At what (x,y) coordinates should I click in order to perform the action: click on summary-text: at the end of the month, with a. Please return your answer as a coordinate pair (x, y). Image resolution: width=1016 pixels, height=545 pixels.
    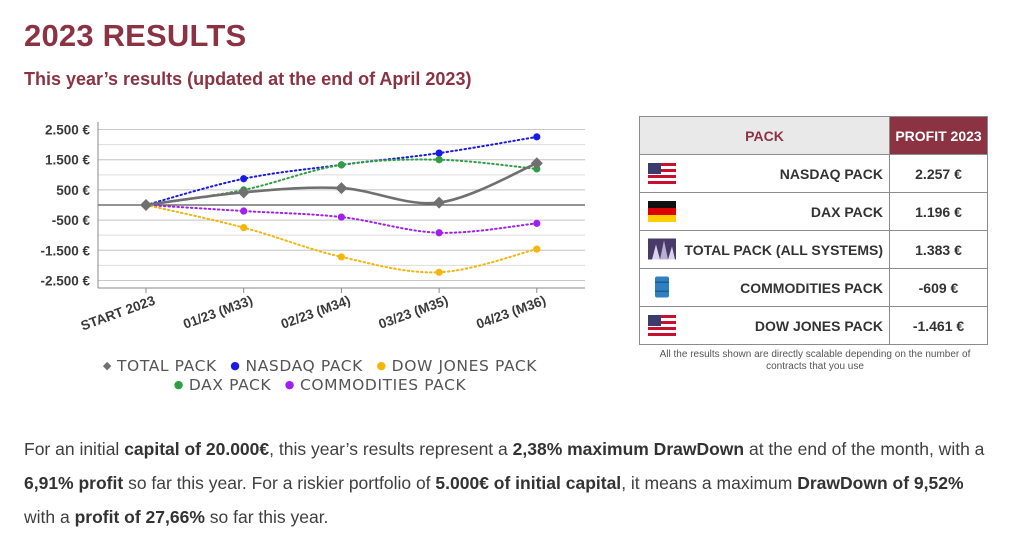
    Looking at the image, I should click on (864, 449).